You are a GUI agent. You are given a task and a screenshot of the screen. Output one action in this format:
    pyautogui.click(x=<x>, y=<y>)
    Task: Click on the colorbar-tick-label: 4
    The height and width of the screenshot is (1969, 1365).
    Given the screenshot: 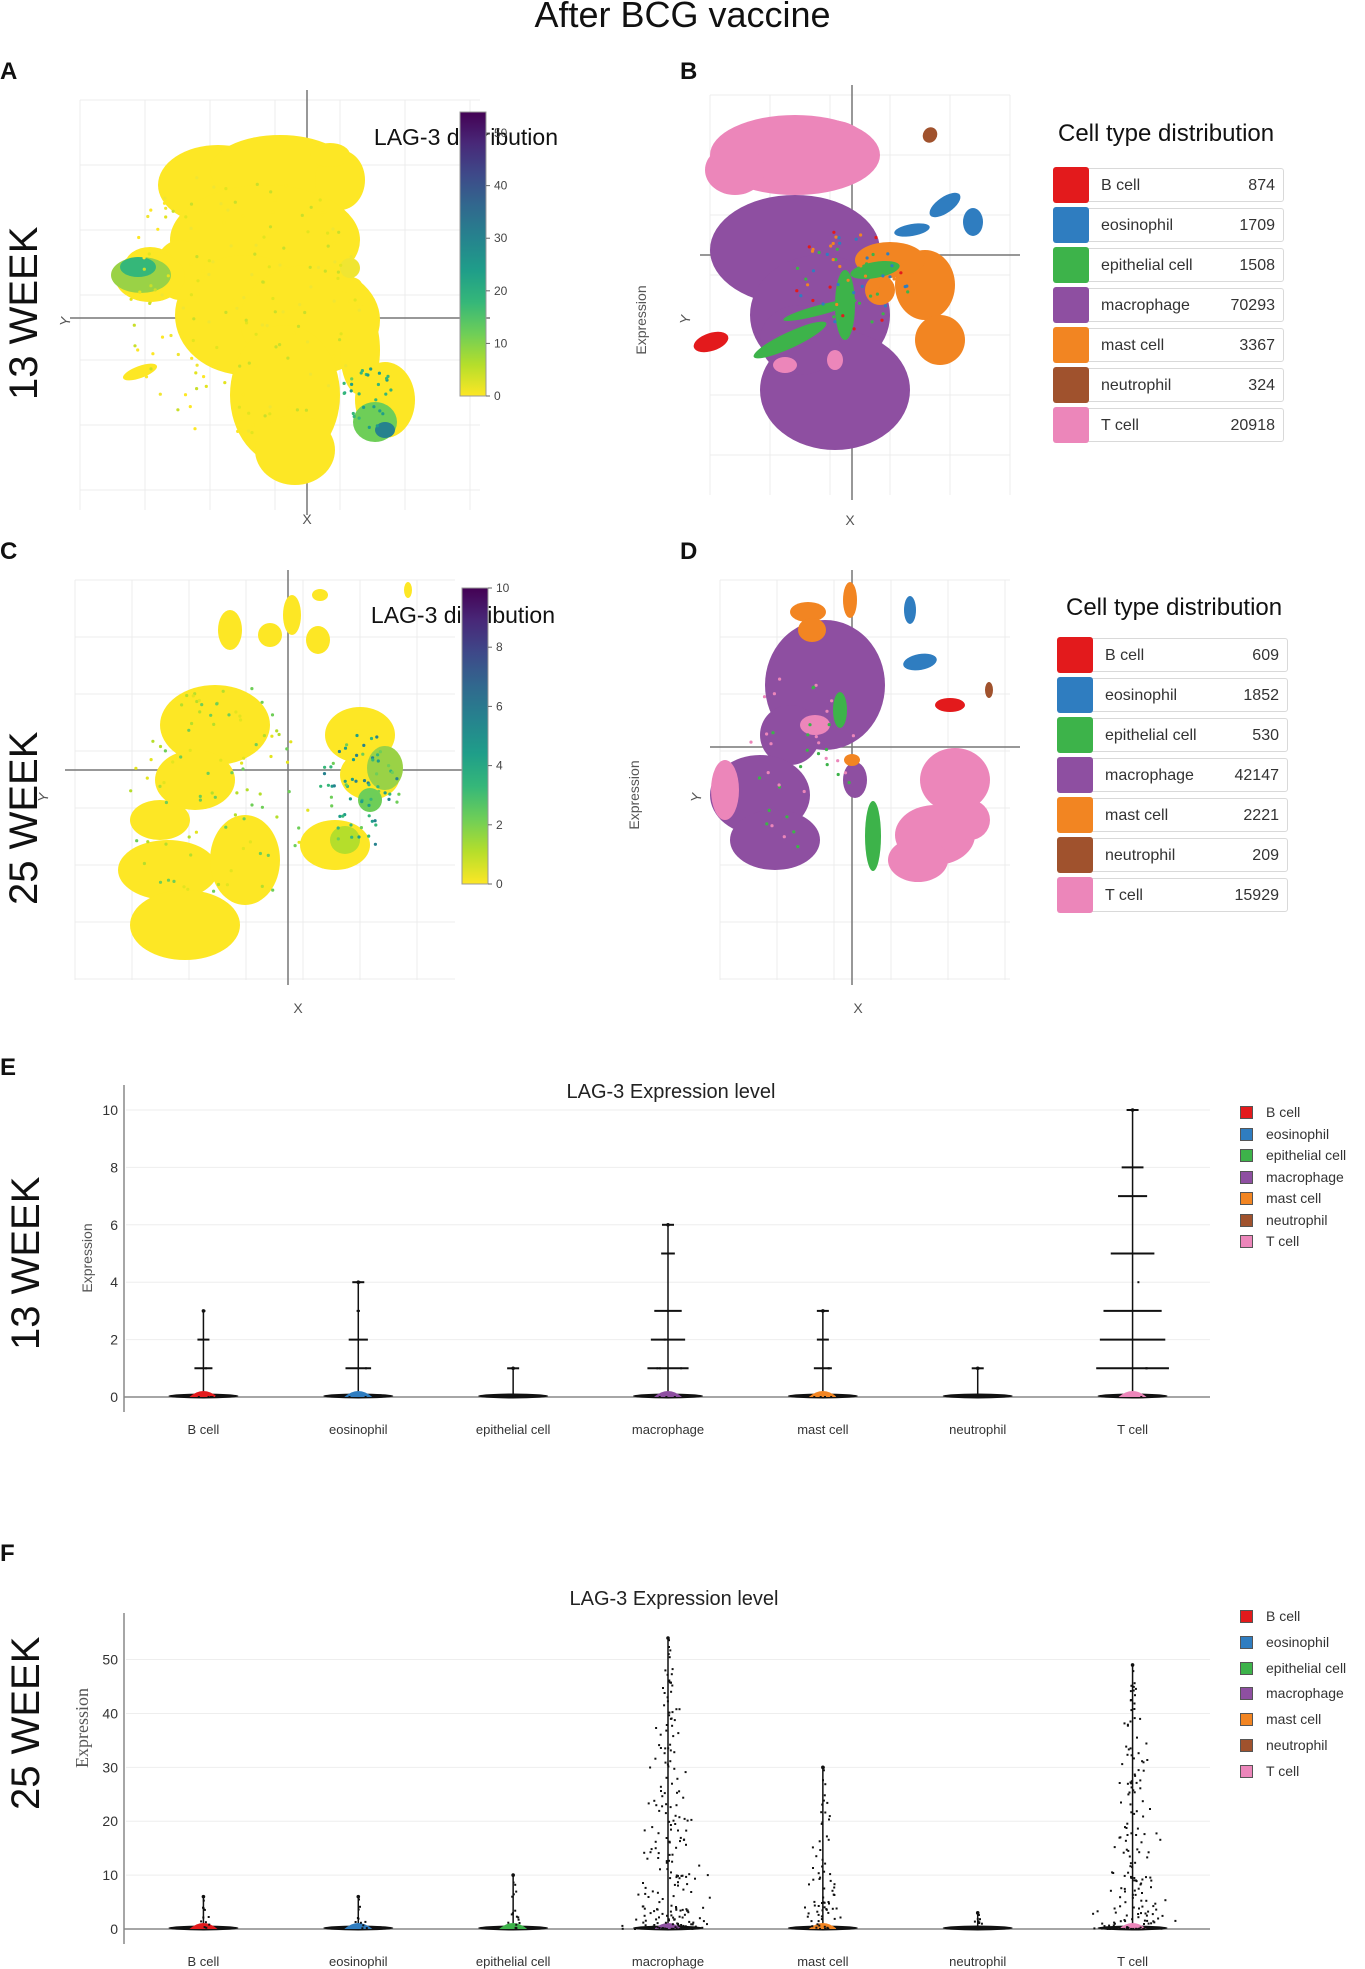 What is the action you would take?
    pyautogui.click(x=499, y=766)
    